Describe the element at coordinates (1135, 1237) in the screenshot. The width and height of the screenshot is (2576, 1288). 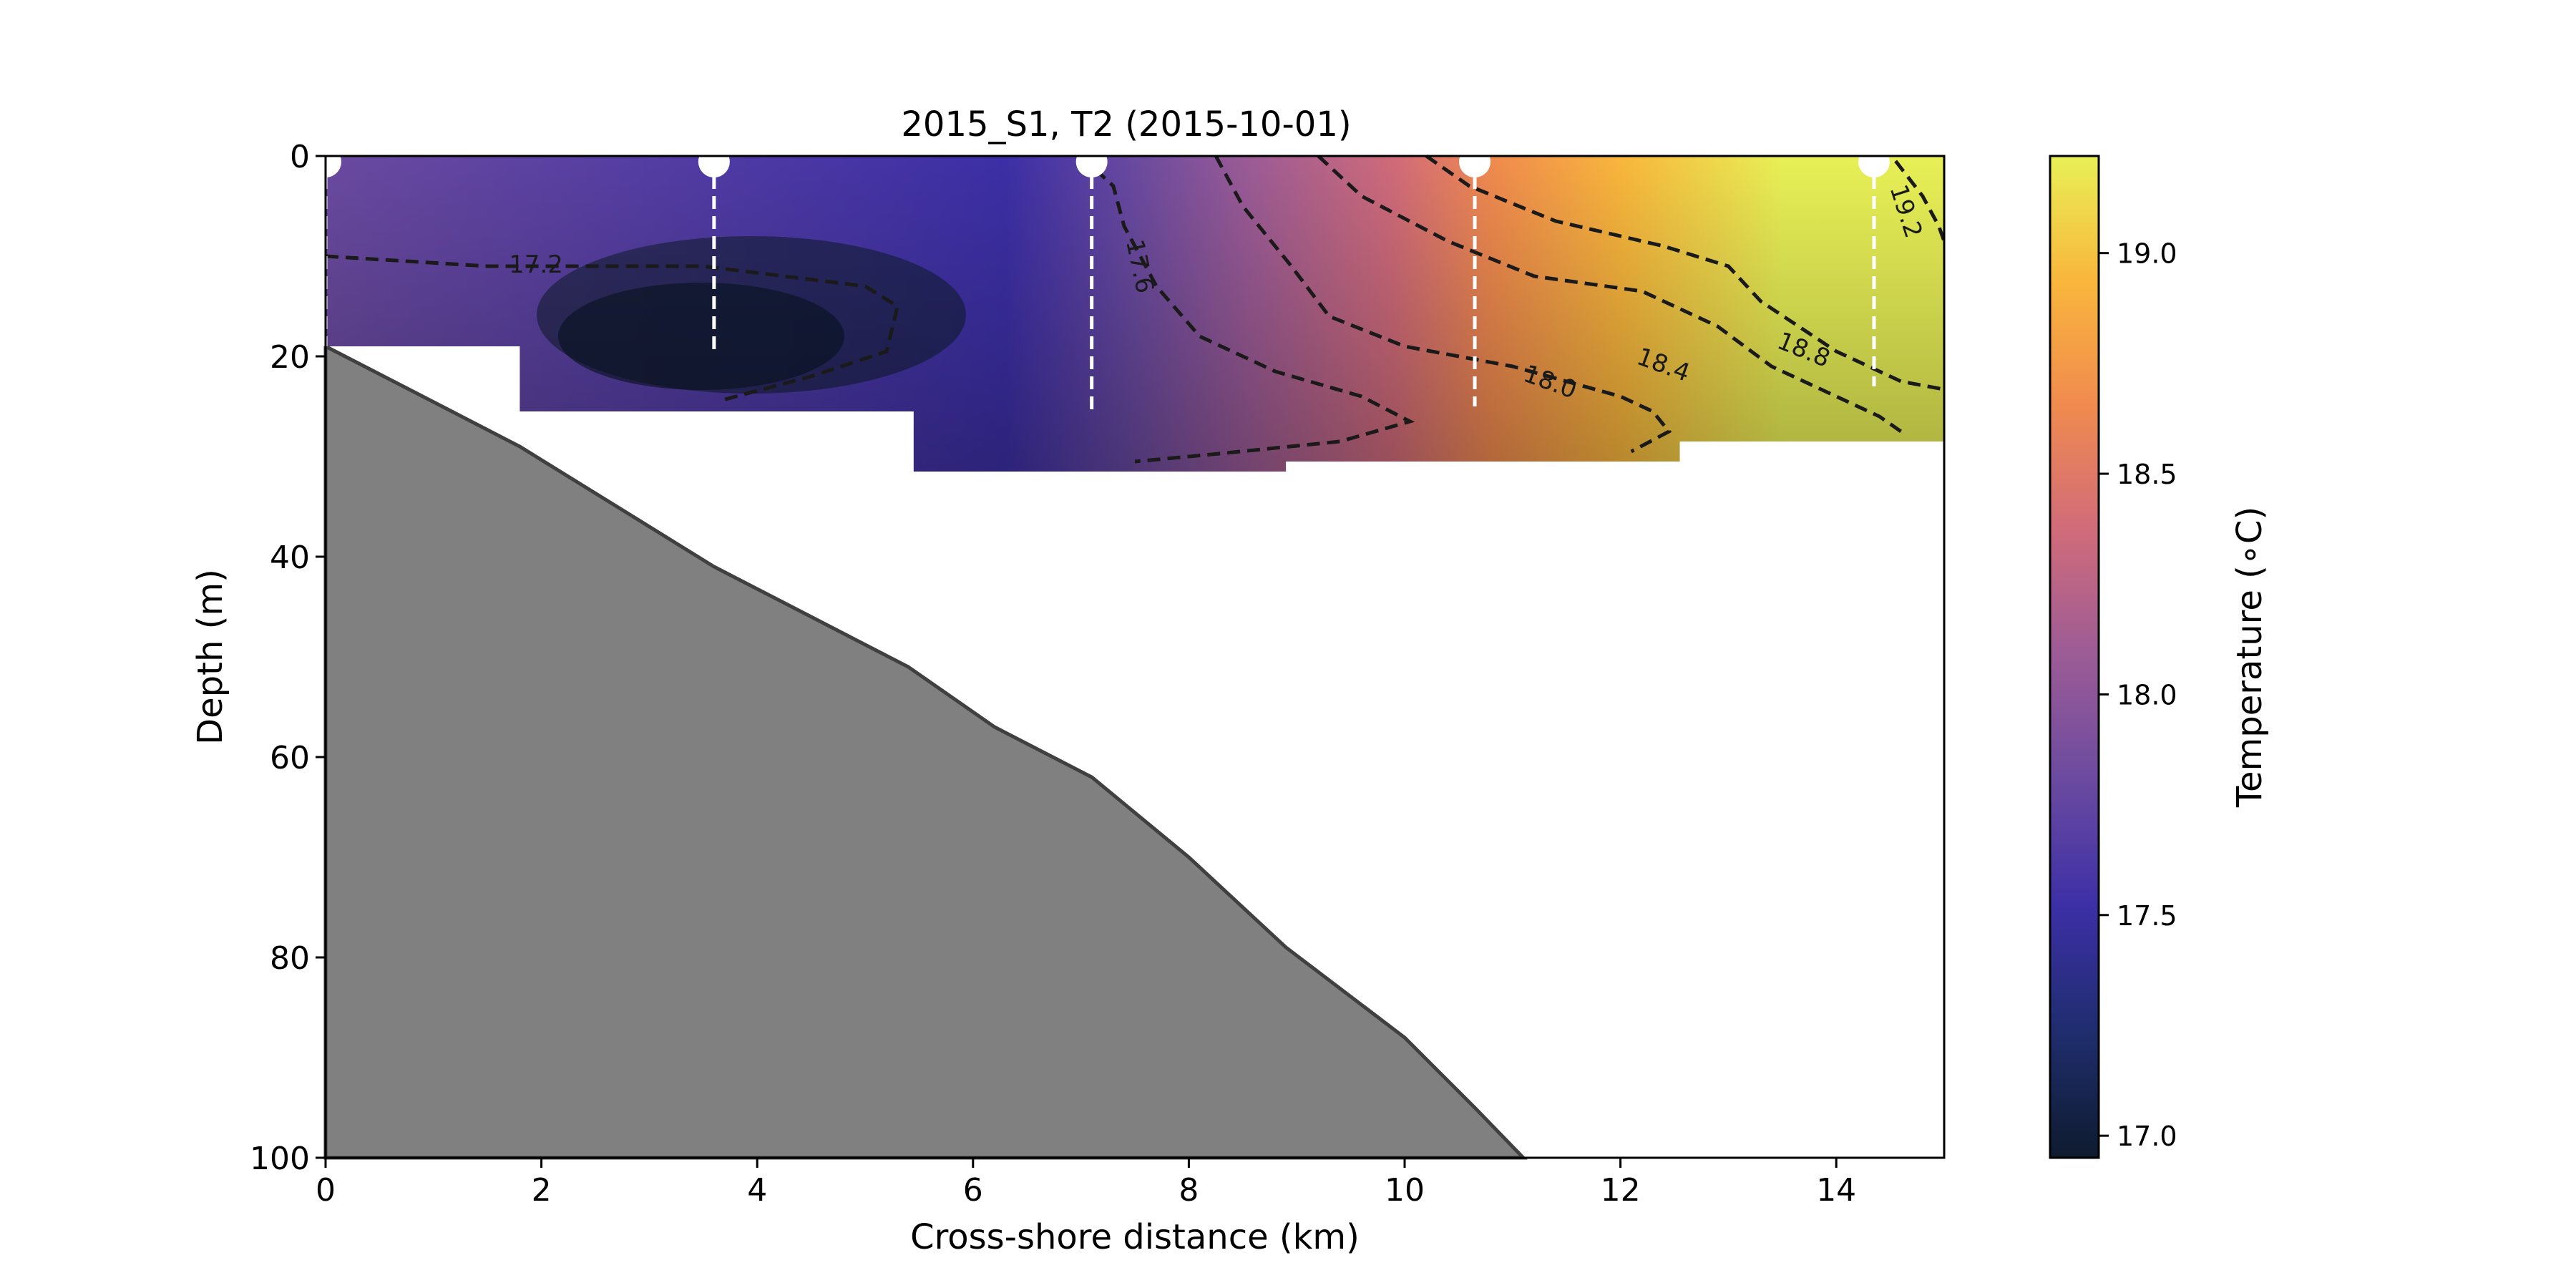
I see `x-axis-label: Cross-shore distance (km)` at that location.